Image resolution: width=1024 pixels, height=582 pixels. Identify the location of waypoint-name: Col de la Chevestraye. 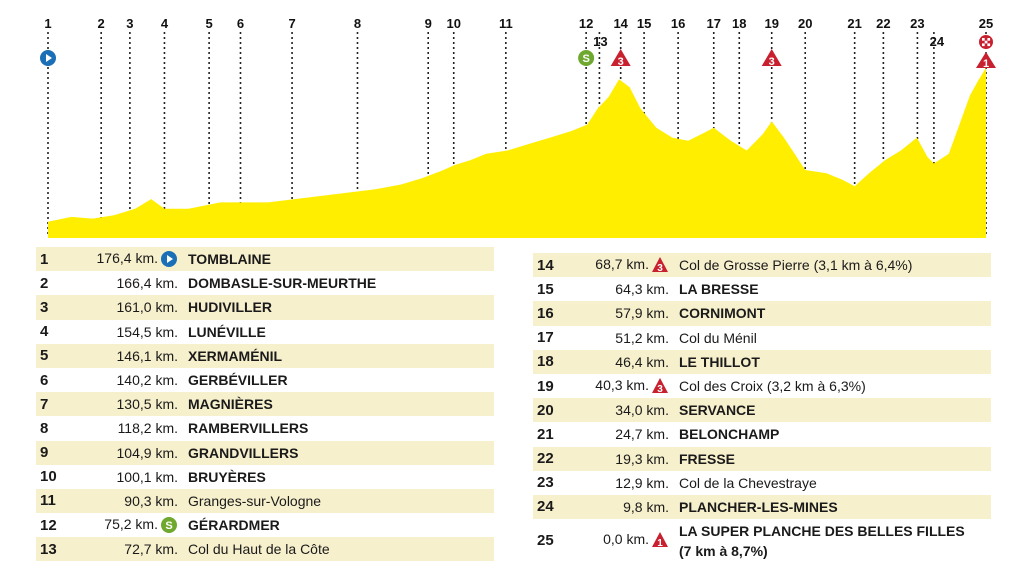
(748, 482).